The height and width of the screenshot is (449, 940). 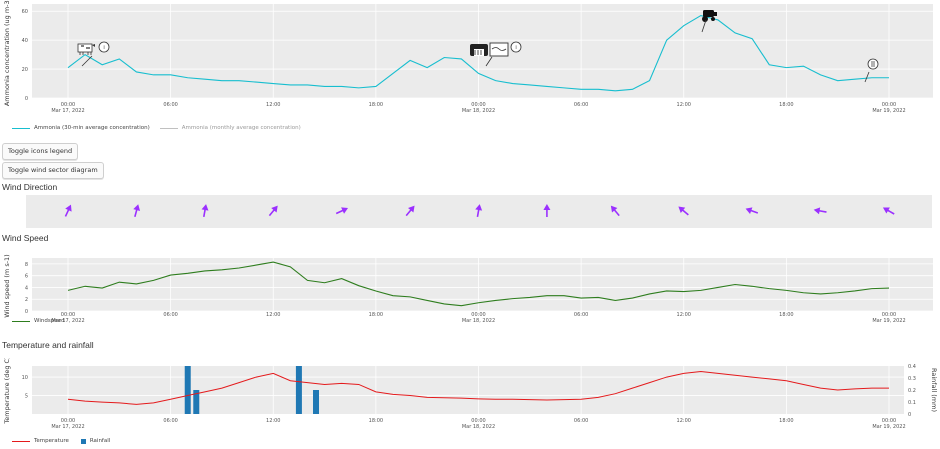 I want to click on manure-icon, so click(x=499, y=49).